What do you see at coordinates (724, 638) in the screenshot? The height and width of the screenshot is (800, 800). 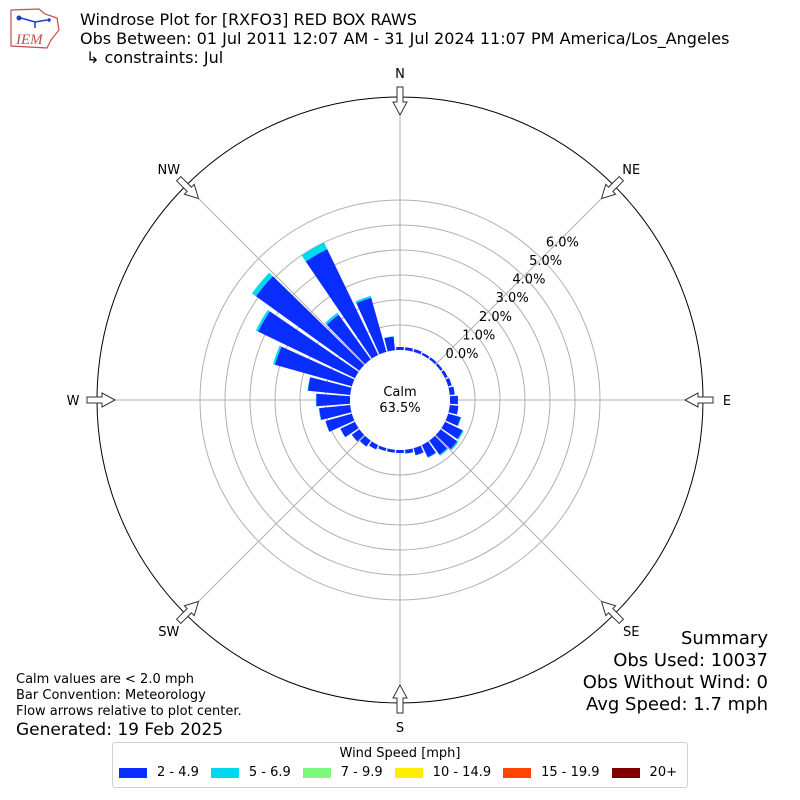 I see `summary-heading: Summary` at bounding box center [724, 638].